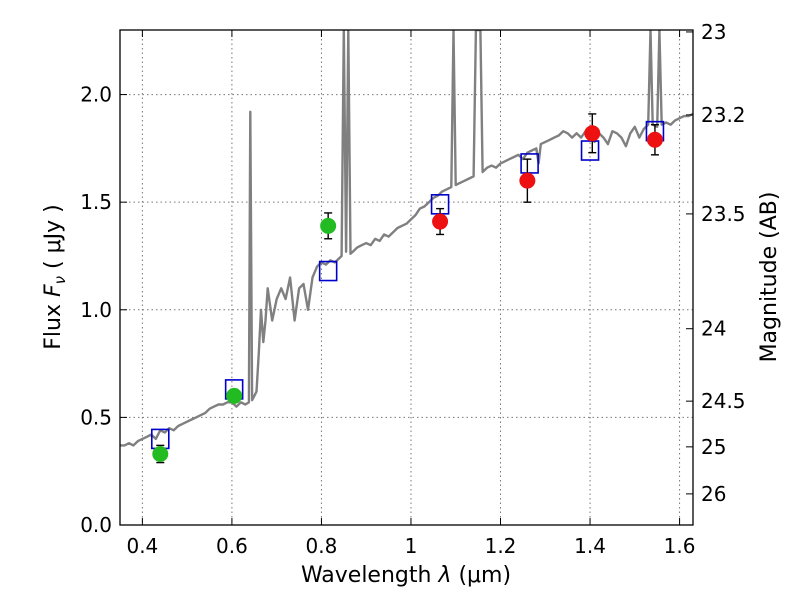 The image size is (800, 600). I want to click on x-axis-label-unit: (μm), so click(481, 575).